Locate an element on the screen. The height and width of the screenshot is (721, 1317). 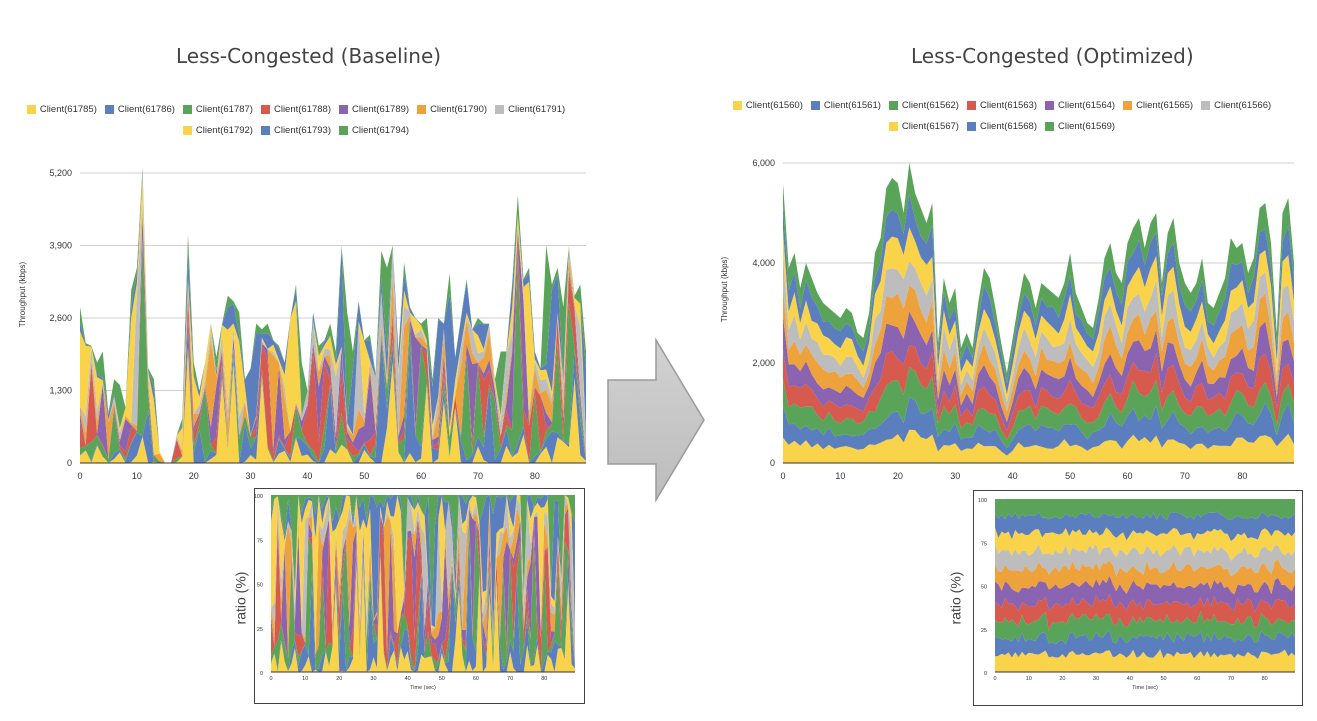
legend-label: Client(61561) is located at coordinates (852, 105).